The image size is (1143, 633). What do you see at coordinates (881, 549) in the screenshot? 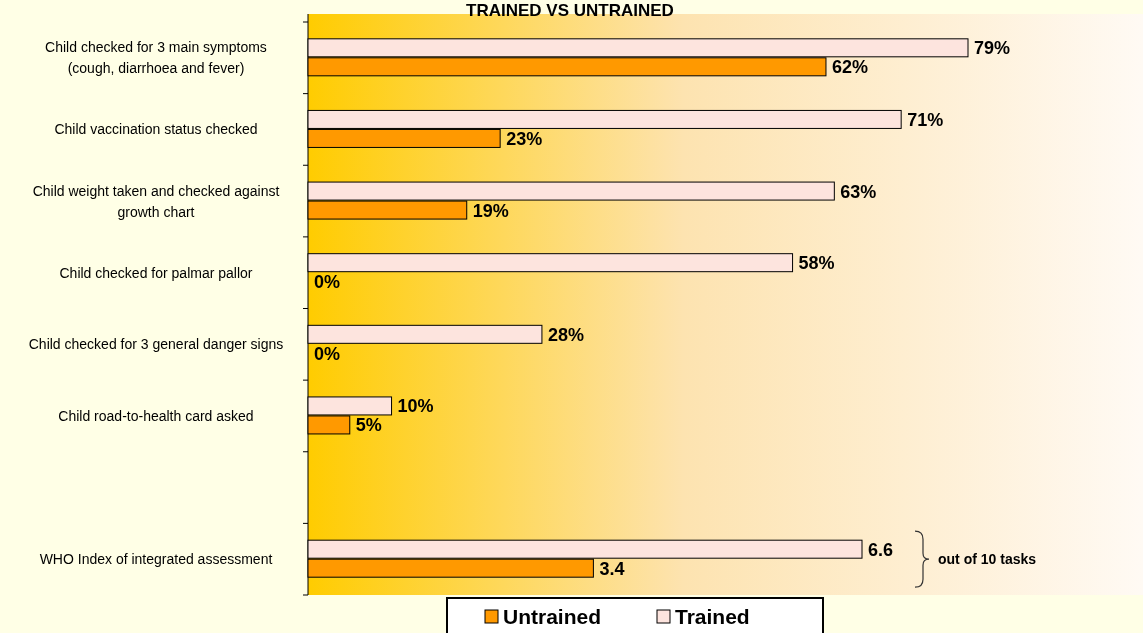
I see `data-label: 6.6` at bounding box center [881, 549].